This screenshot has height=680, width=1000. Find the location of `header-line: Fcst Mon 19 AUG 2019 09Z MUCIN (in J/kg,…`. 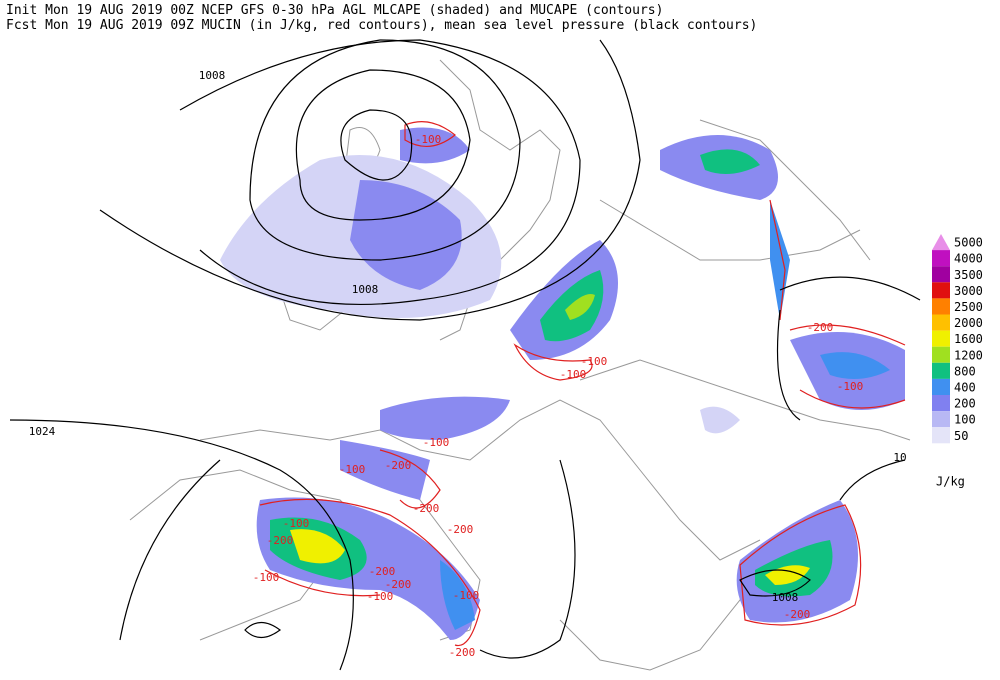

header-line: Fcst Mon 19 AUG 2019 09Z MUCIN (in J/kg,… is located at coordinates (381, 25).